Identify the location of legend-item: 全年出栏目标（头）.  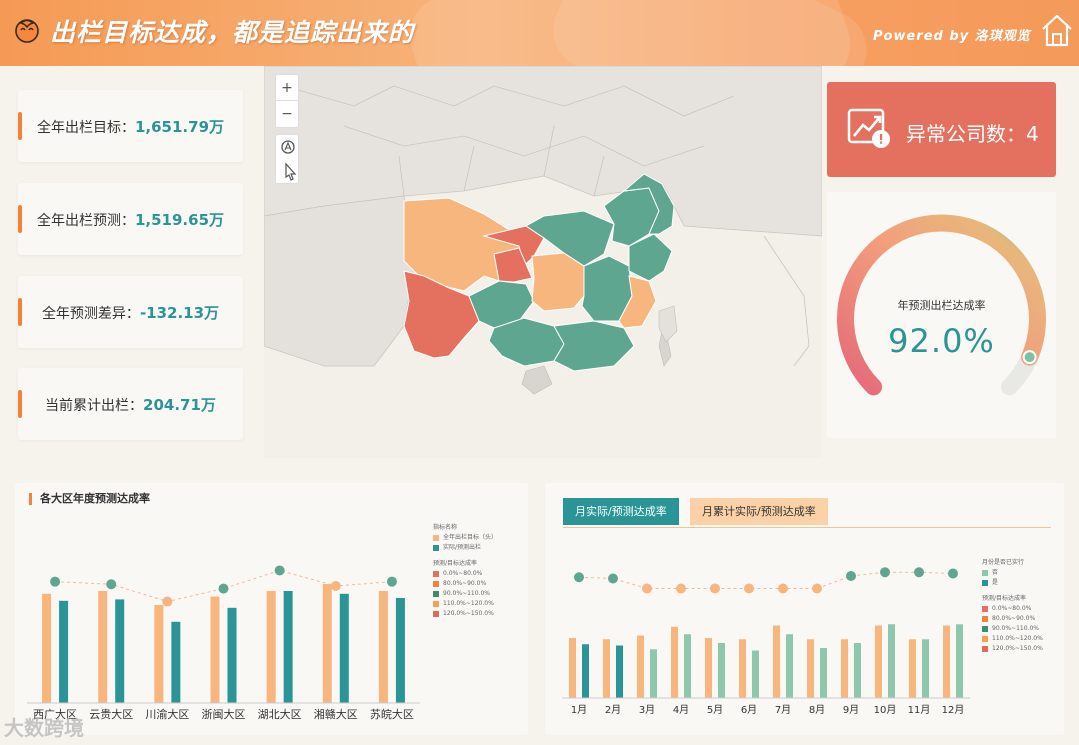
(470, 537).